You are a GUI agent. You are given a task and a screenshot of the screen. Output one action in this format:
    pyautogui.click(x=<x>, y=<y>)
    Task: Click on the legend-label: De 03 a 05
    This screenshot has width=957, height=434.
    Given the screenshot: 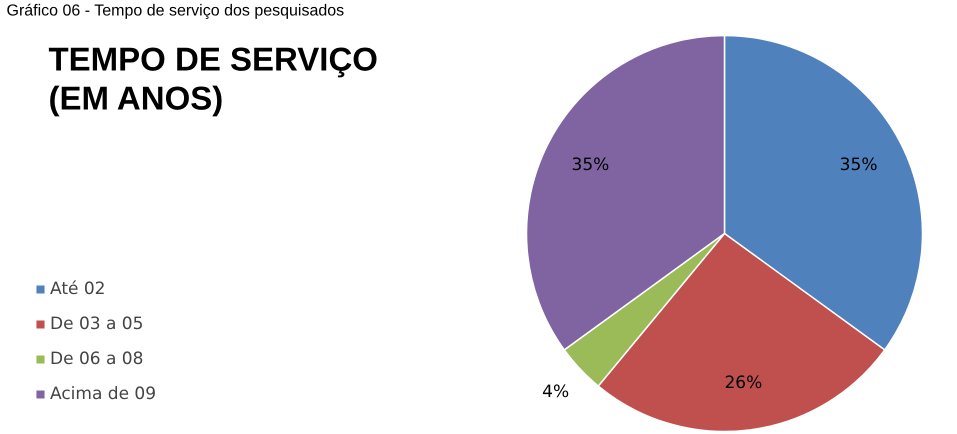 What is the action you would take?
    pyautogui.click(x=97, y=324)
    